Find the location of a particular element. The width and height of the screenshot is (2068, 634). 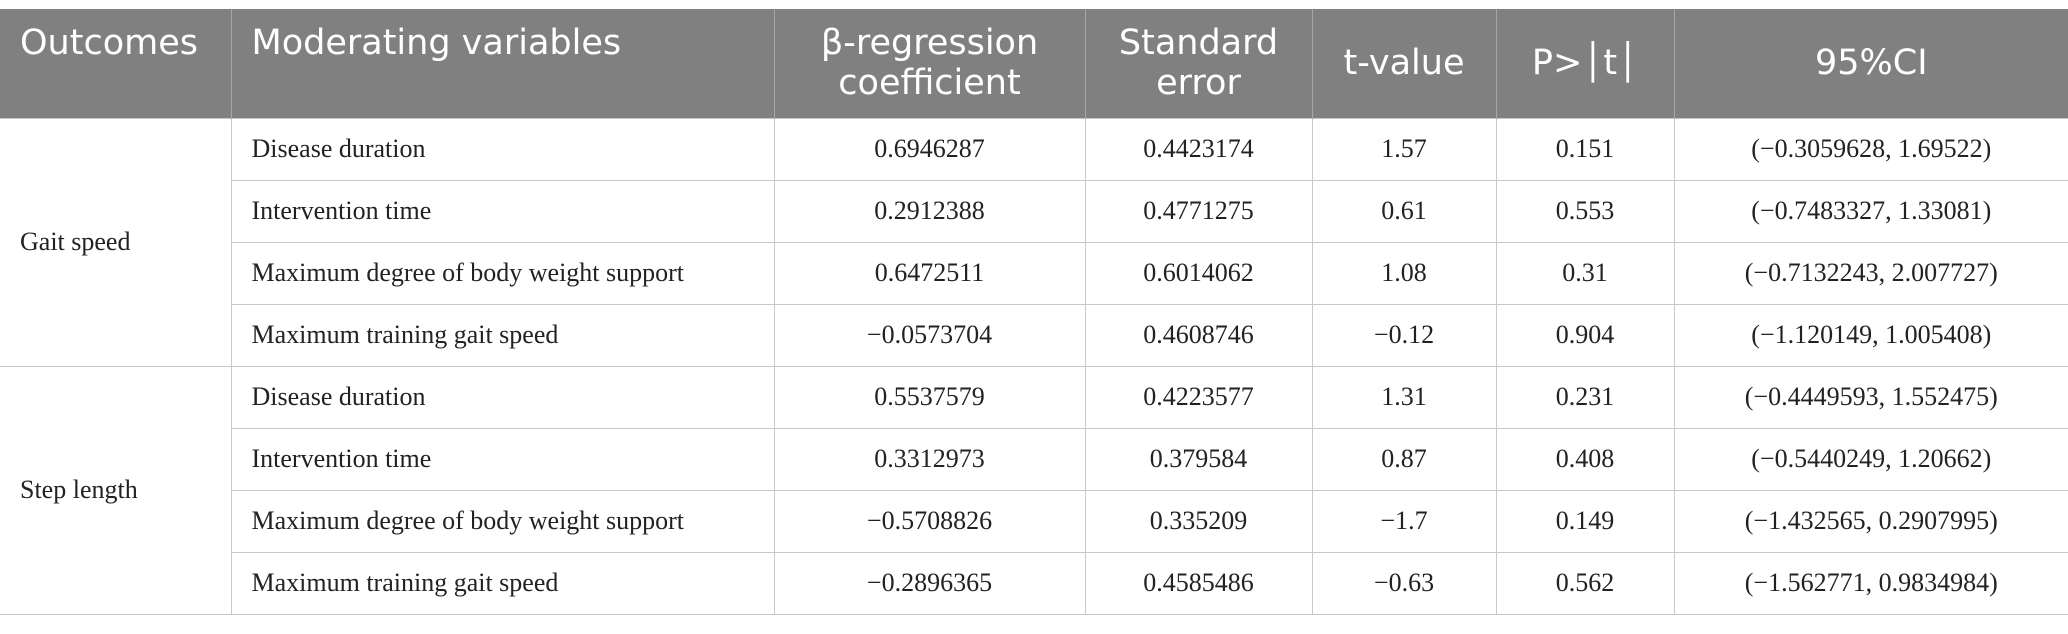

value-cell: (−0.5440249, 1.20662) is located at coordinates (1870, 459).